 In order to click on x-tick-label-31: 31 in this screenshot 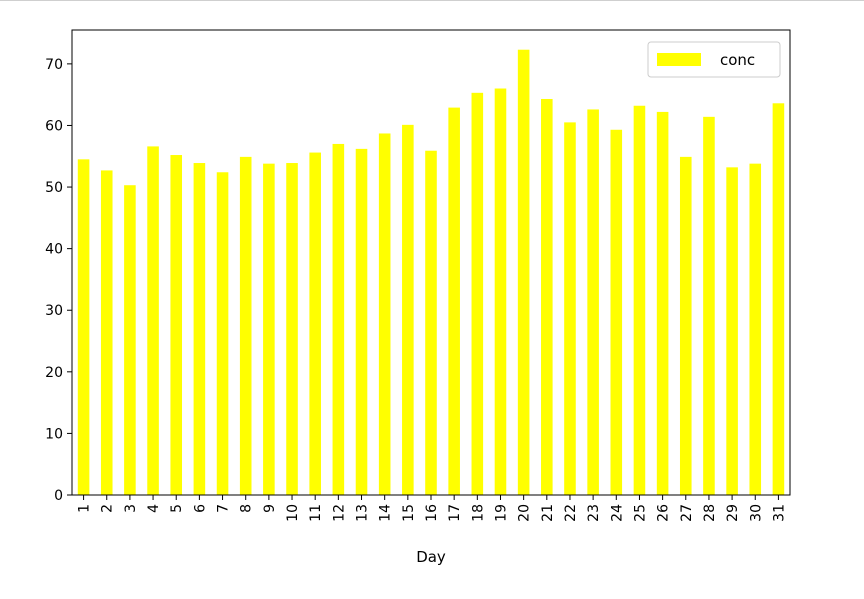, I will do `click(779, 513)`.